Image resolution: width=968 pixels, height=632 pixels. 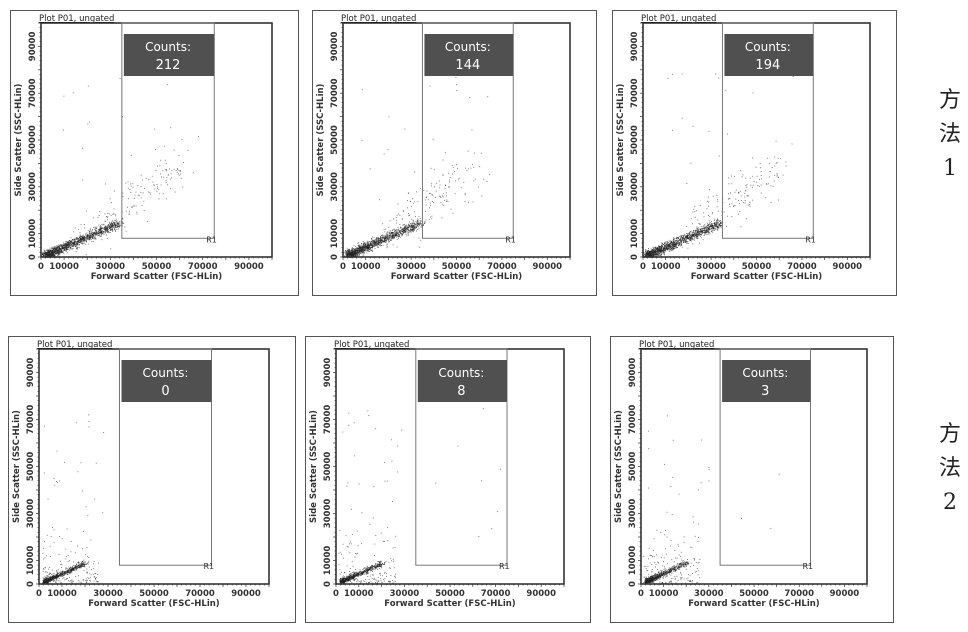 What do you see at coordinates (33, 47) in the screenshot?
I see `y-tick-label: 90000` at bounding box center [33, 47].